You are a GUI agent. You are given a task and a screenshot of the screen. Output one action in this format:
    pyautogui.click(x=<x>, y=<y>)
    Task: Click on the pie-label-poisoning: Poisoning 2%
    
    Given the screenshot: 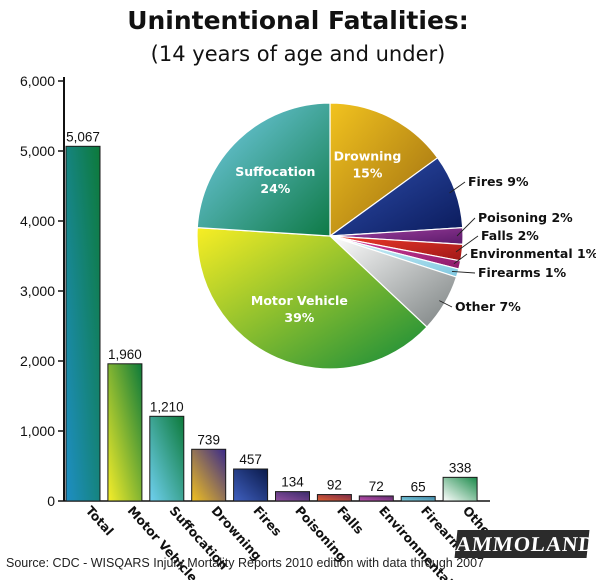 What is the action you would take?
    pyautogui.click(x=525, y=217)
    